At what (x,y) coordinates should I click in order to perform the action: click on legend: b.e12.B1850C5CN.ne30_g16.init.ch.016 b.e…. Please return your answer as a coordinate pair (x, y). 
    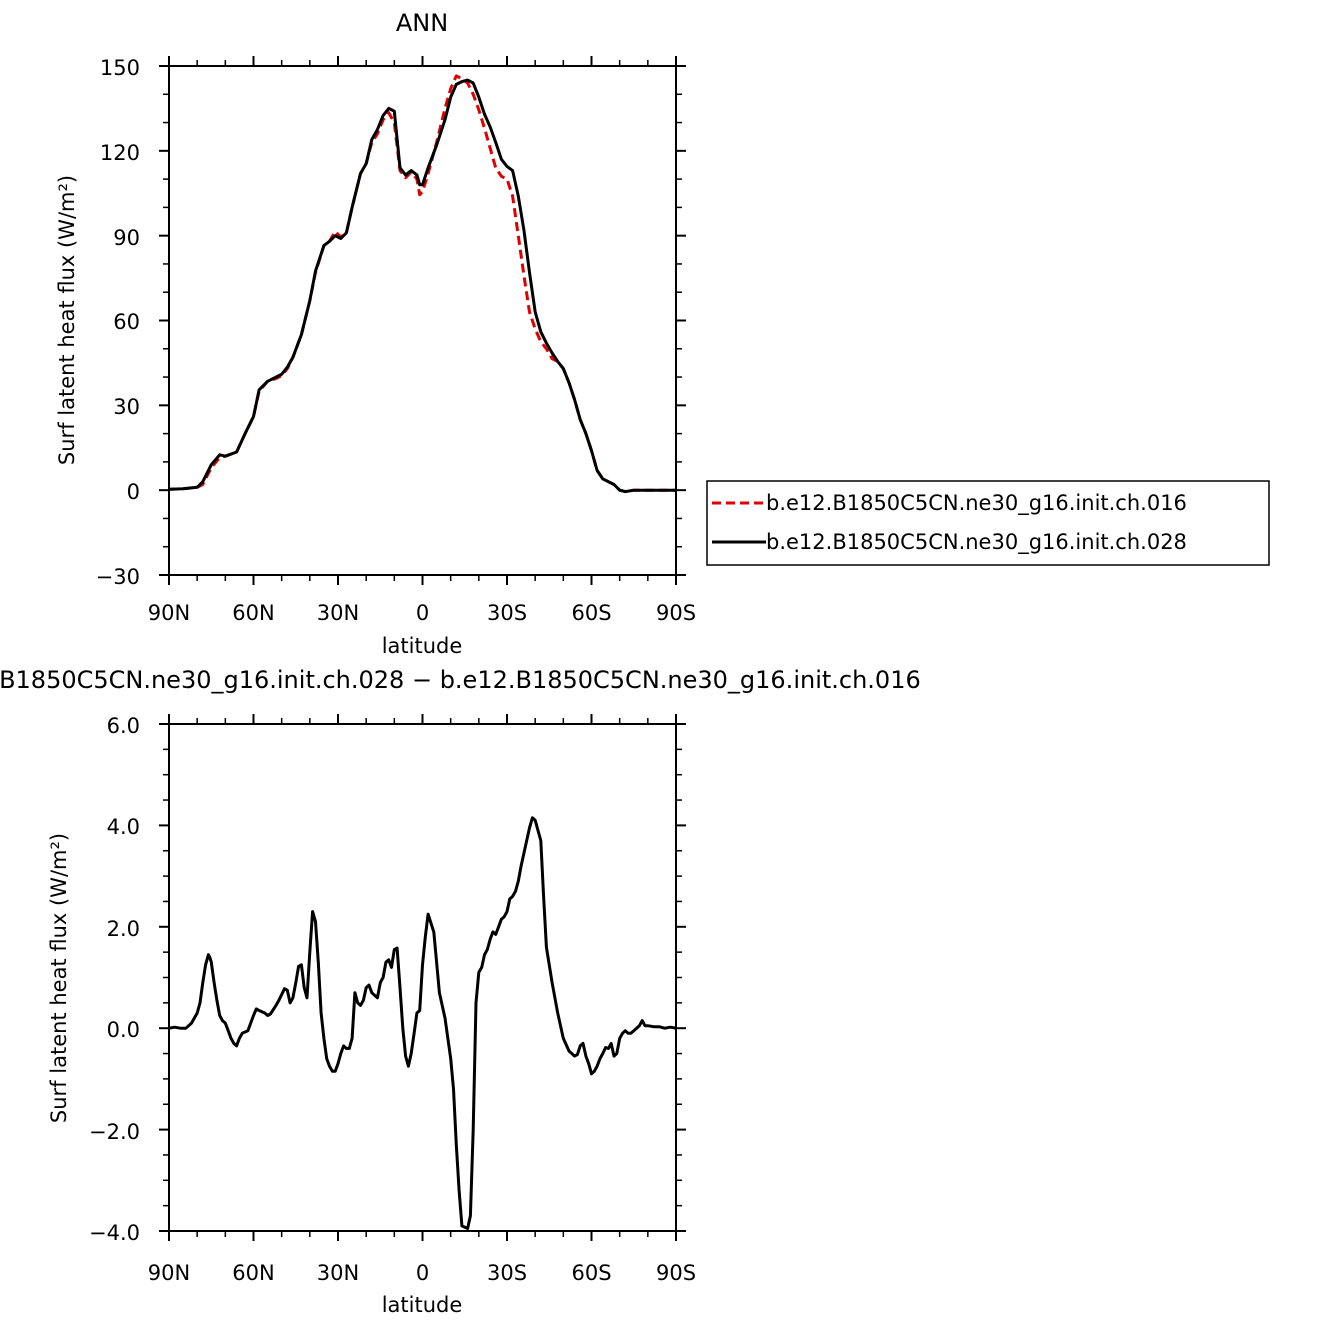
    Looking at the image, I should click on (988, 523).